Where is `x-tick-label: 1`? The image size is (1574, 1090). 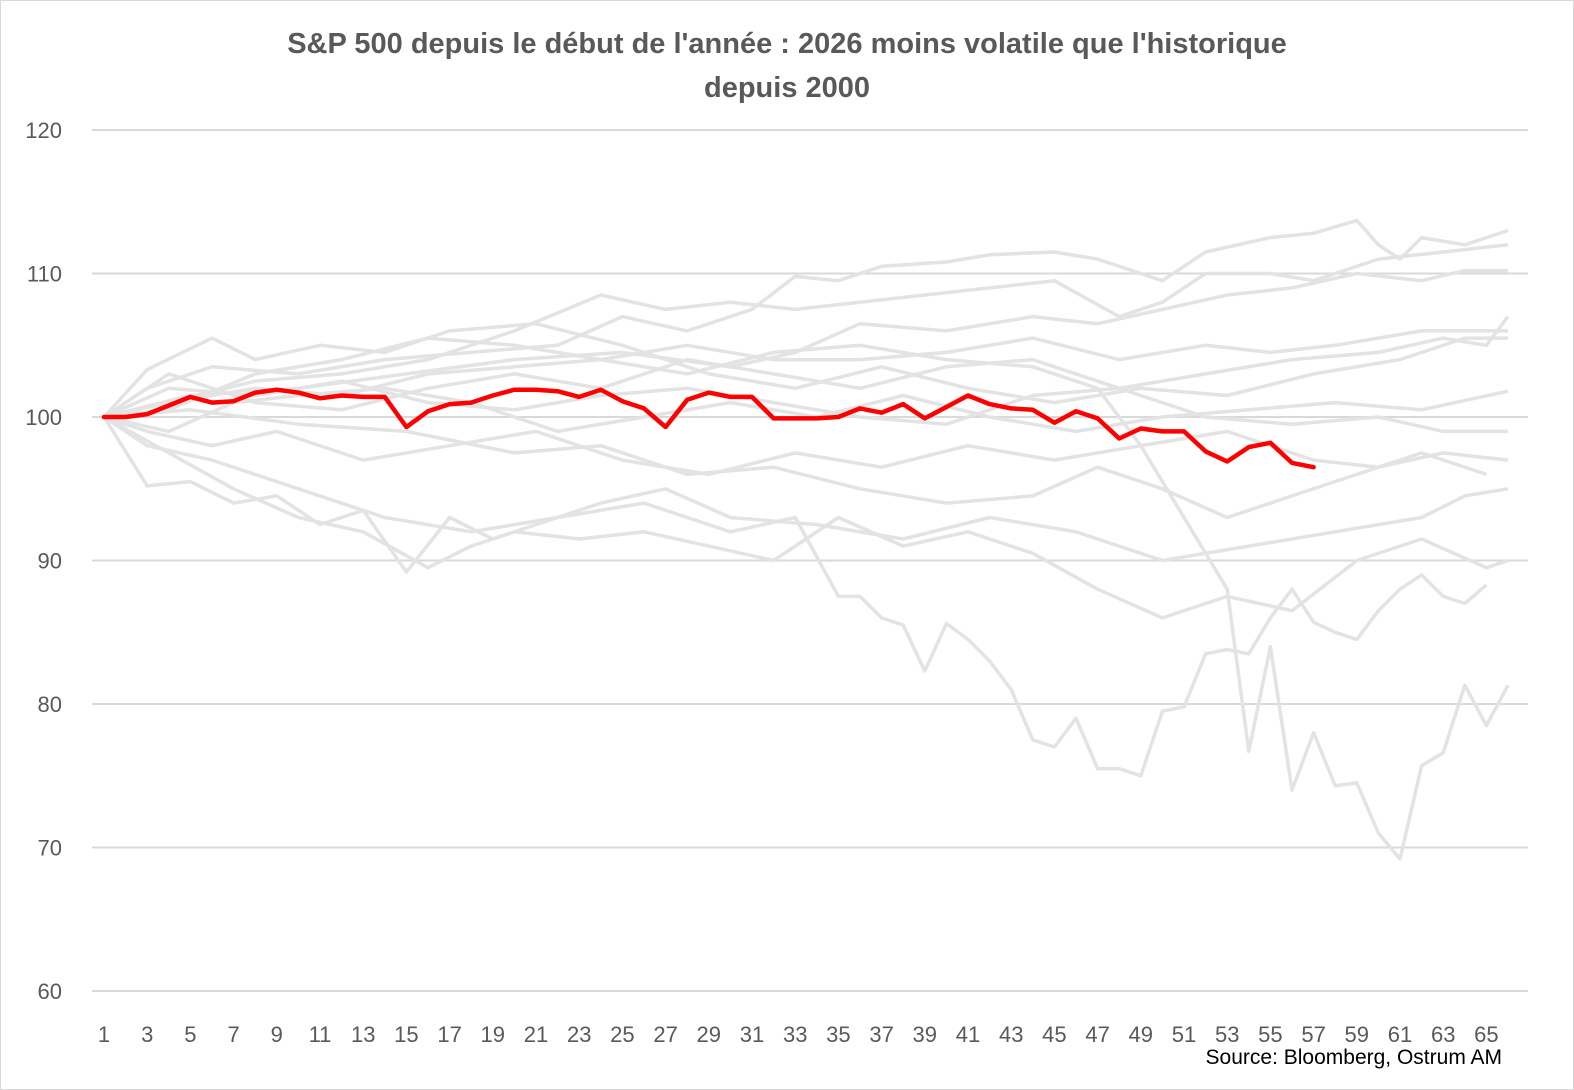
x-tick-label: 1 is located at coordinates (104, 1034).